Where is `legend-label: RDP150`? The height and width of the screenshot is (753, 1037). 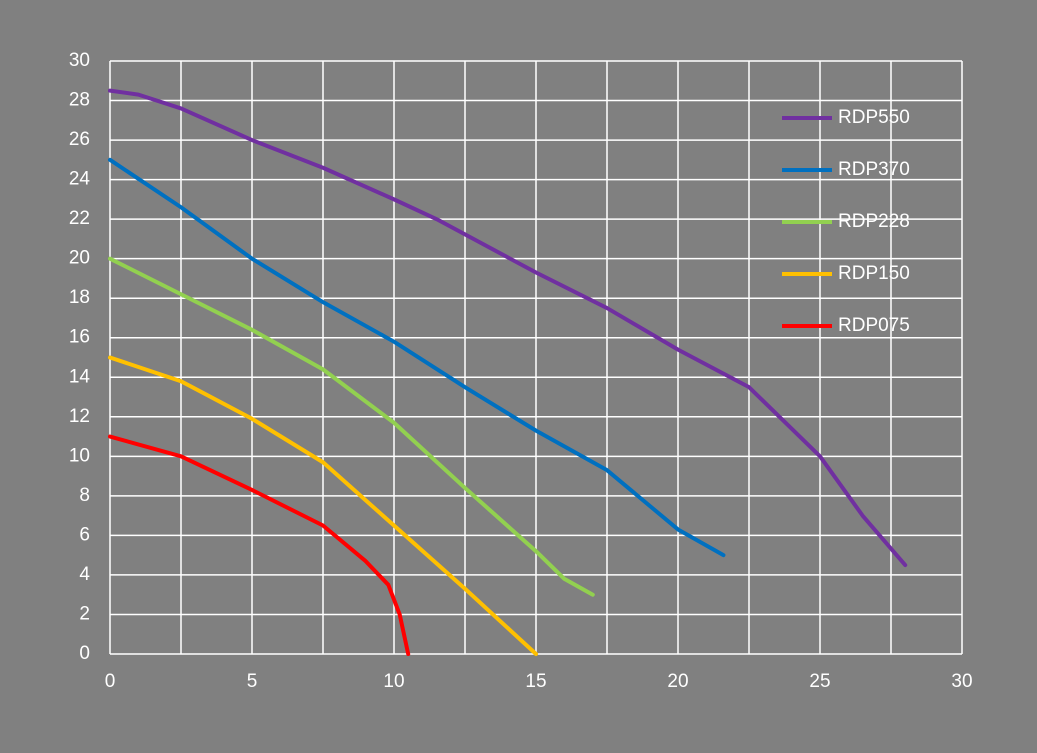 legend-label: RDP150 is located at coordinates (874, 273).